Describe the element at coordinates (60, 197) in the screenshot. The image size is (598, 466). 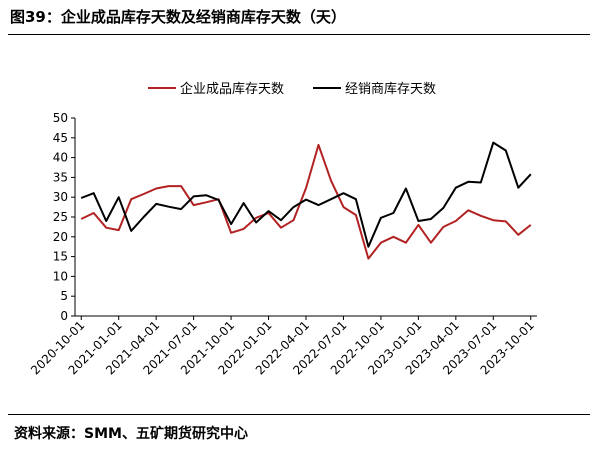
I see `y-tick-label: 30` at that location.